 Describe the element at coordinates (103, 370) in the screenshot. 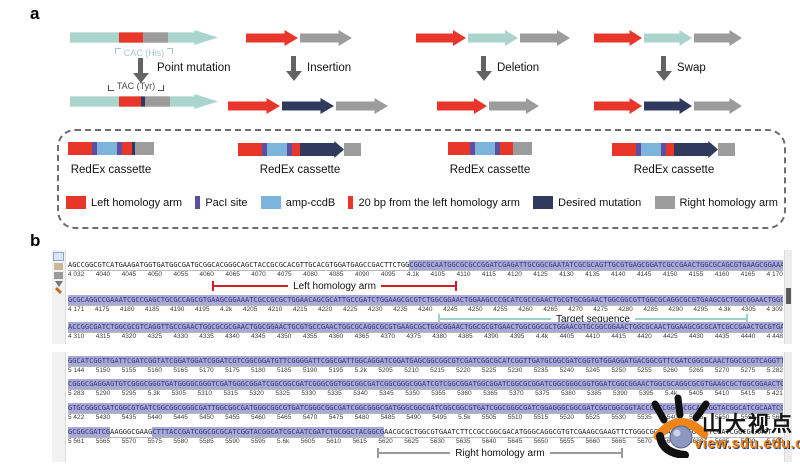

I see `ruler-tick: 5150` at that location.